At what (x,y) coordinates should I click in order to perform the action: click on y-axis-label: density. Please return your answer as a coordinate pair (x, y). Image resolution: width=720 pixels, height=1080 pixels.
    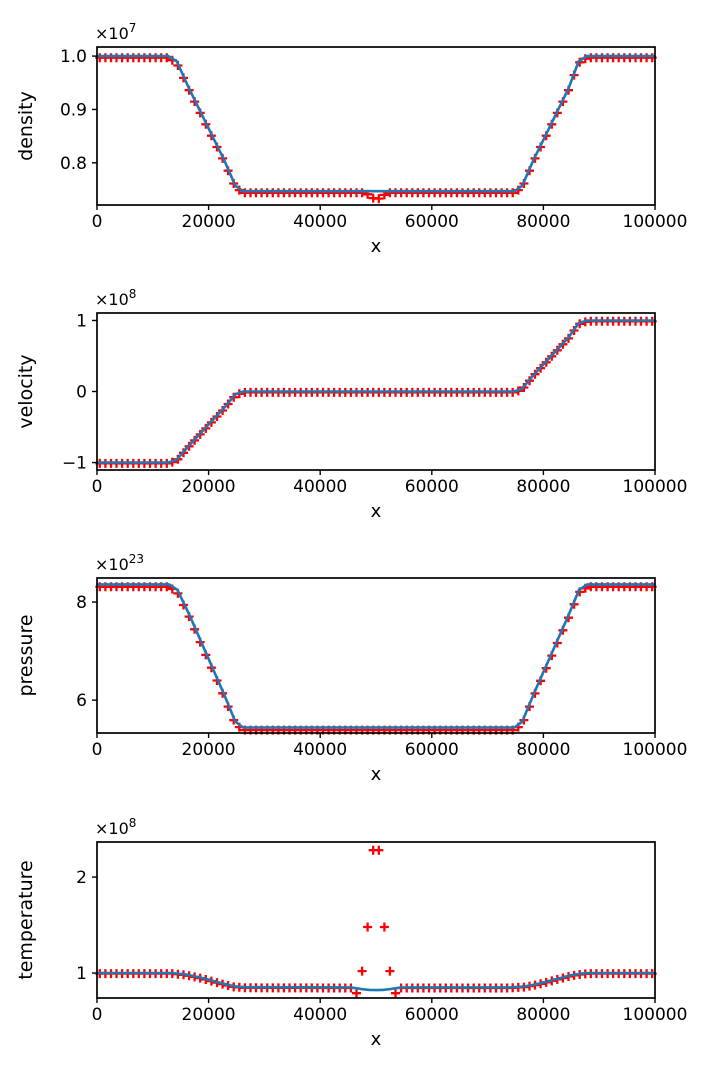
    Looking at the image, I should click on (26, 126).